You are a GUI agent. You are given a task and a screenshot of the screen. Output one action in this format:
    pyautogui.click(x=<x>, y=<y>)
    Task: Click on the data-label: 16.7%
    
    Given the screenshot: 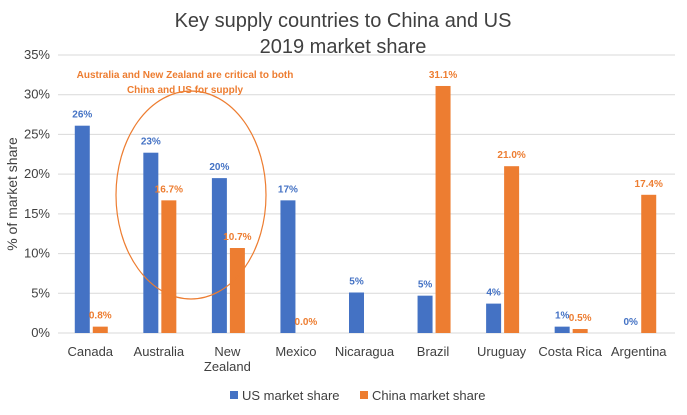 What is the action you would take?
    pyautogui.click(x=169, y=189)
    